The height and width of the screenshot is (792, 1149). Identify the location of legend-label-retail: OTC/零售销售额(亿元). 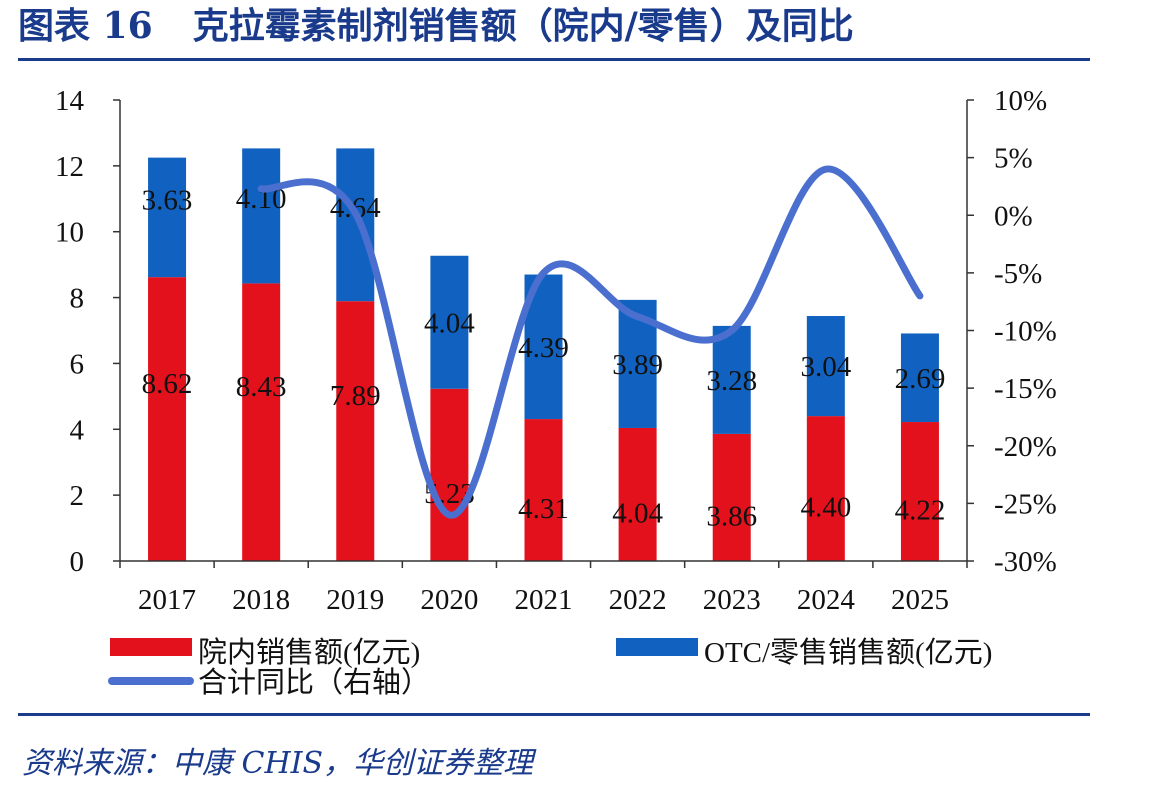
(848, 652).